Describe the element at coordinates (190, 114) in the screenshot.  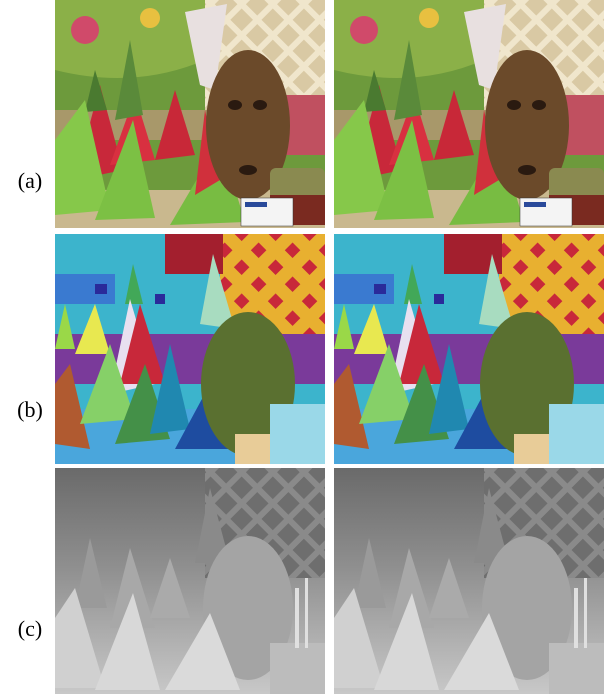
I see `image-left` at that location.